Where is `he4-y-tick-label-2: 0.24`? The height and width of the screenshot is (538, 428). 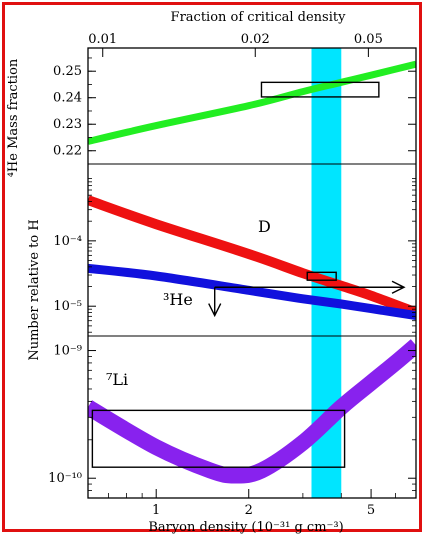
he4-y-tick-label-2: 0.24 is located at coordinates (67, 98).